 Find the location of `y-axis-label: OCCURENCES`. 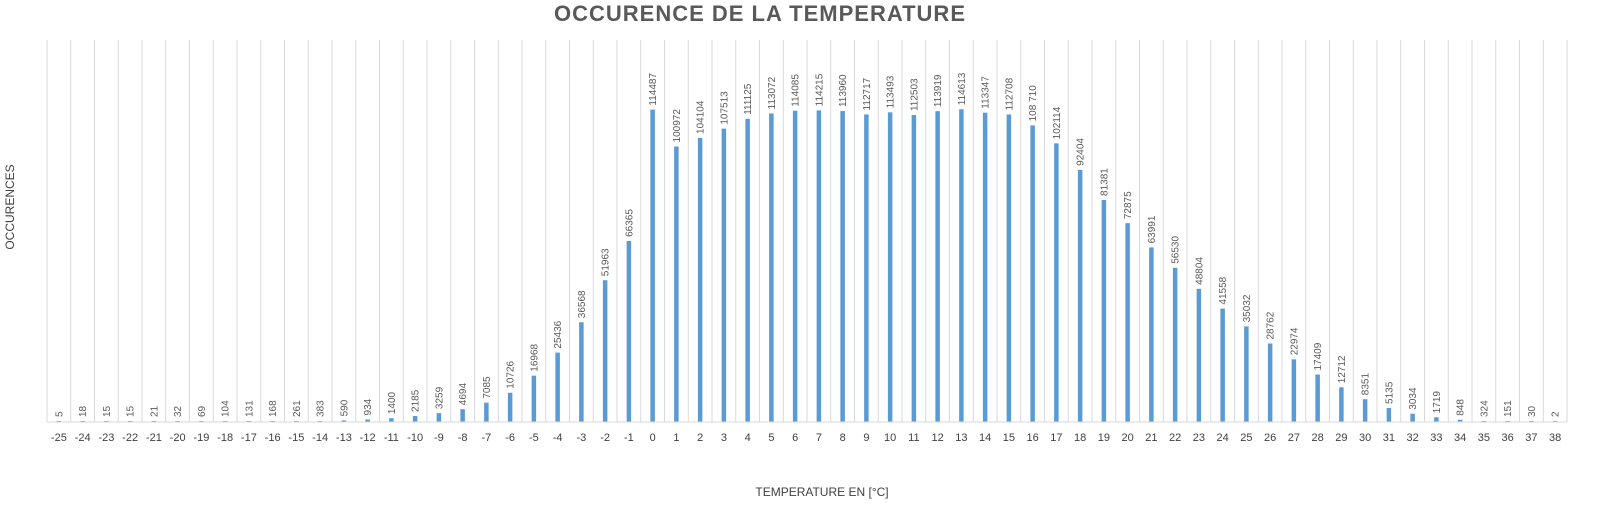

y-axis-label: OCCURENCES is located at coordinates (10, 206).